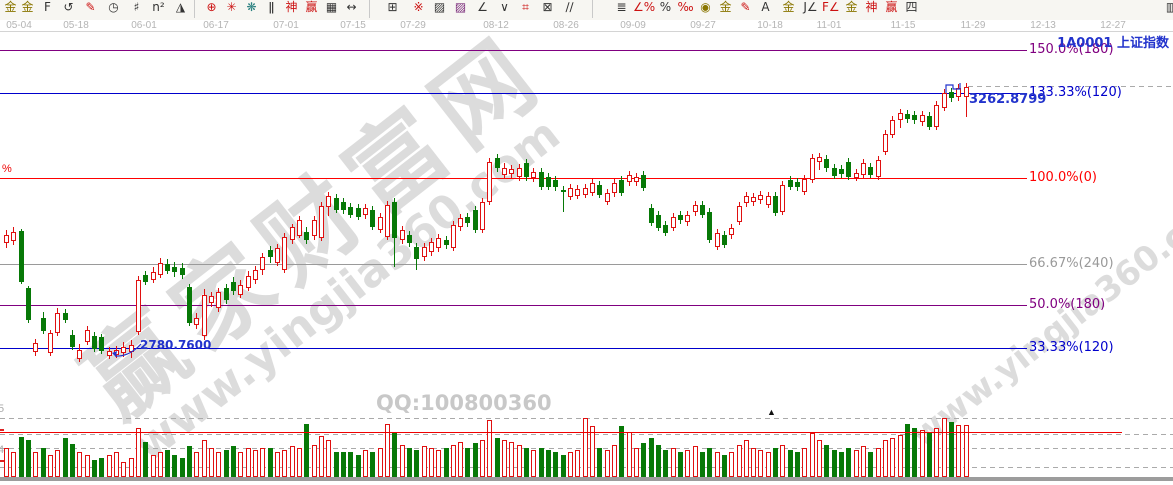  What do you see at coordinates (745, 7) in the screenshot?
I see `brush-one-tool-icon: ✎` at bounding box center [745, 7].